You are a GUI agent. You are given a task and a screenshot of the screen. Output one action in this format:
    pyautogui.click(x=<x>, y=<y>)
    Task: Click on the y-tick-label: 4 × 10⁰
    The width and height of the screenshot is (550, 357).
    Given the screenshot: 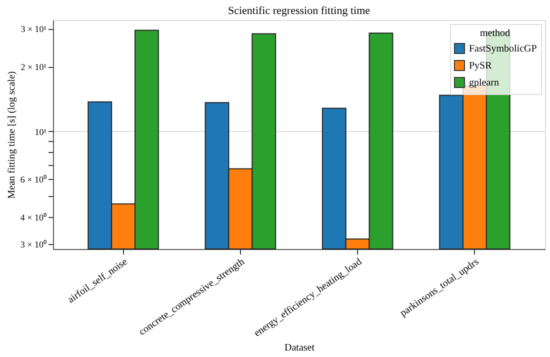 What is the action you would take?
    pyautogui.click(x=33, y=217)
    